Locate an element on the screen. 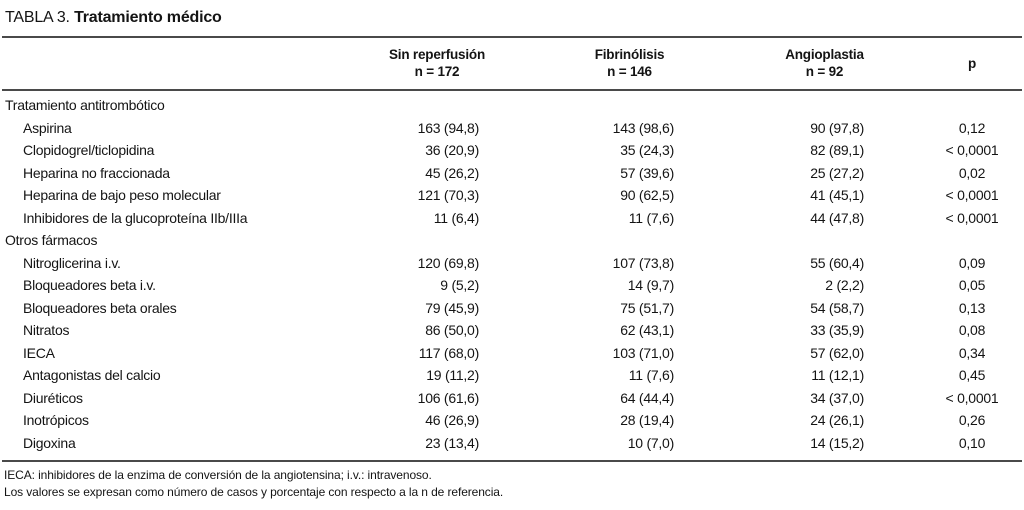  value-cell: 28 (19,4) is located at coordinates (647, 420).